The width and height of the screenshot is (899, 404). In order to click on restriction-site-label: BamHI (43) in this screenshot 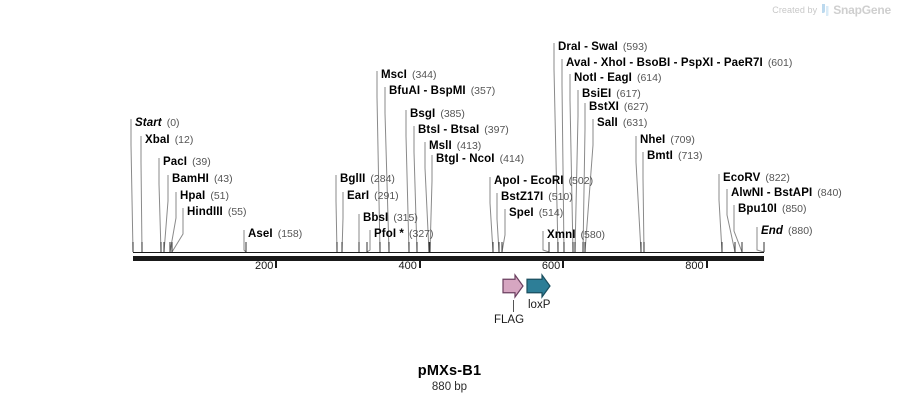, I will do `click(202, 179)`.